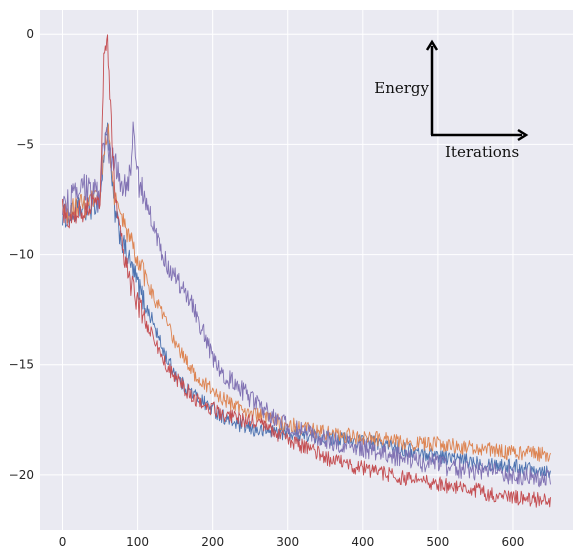  I want to click on energy-label: Energy, so click(401, 88).